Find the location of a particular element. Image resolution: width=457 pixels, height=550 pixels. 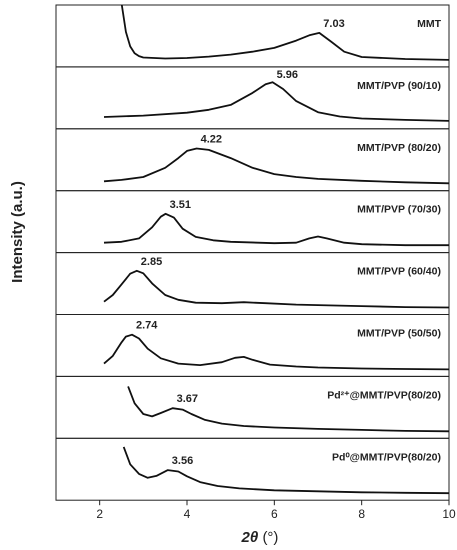

peak-label: 3.67 is located at coordinates (187, 399).